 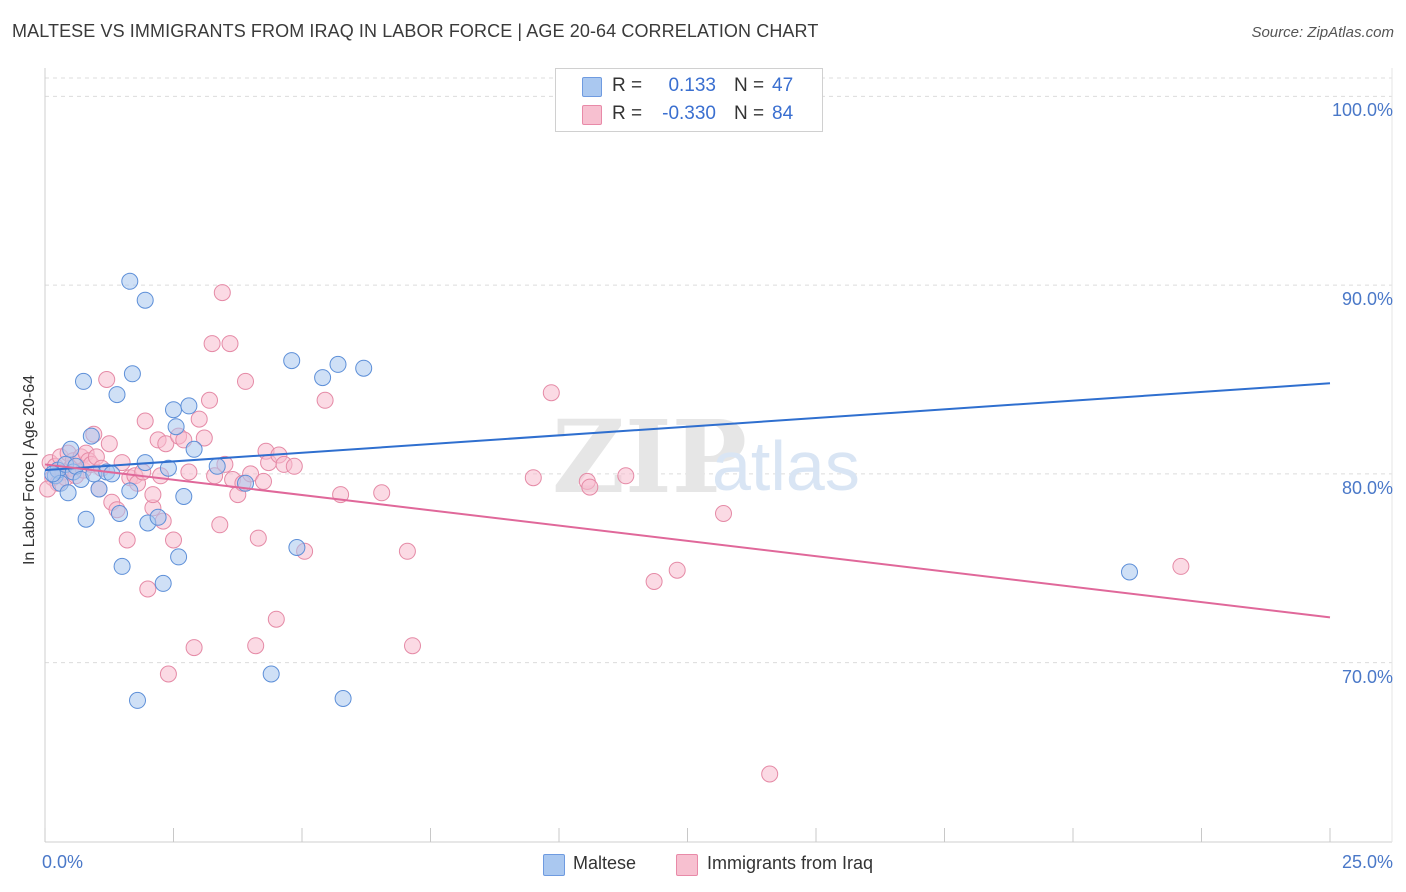 I want to click on legend-row-iraq: R = -0.330 N = 84, so click(x=689, y=114).